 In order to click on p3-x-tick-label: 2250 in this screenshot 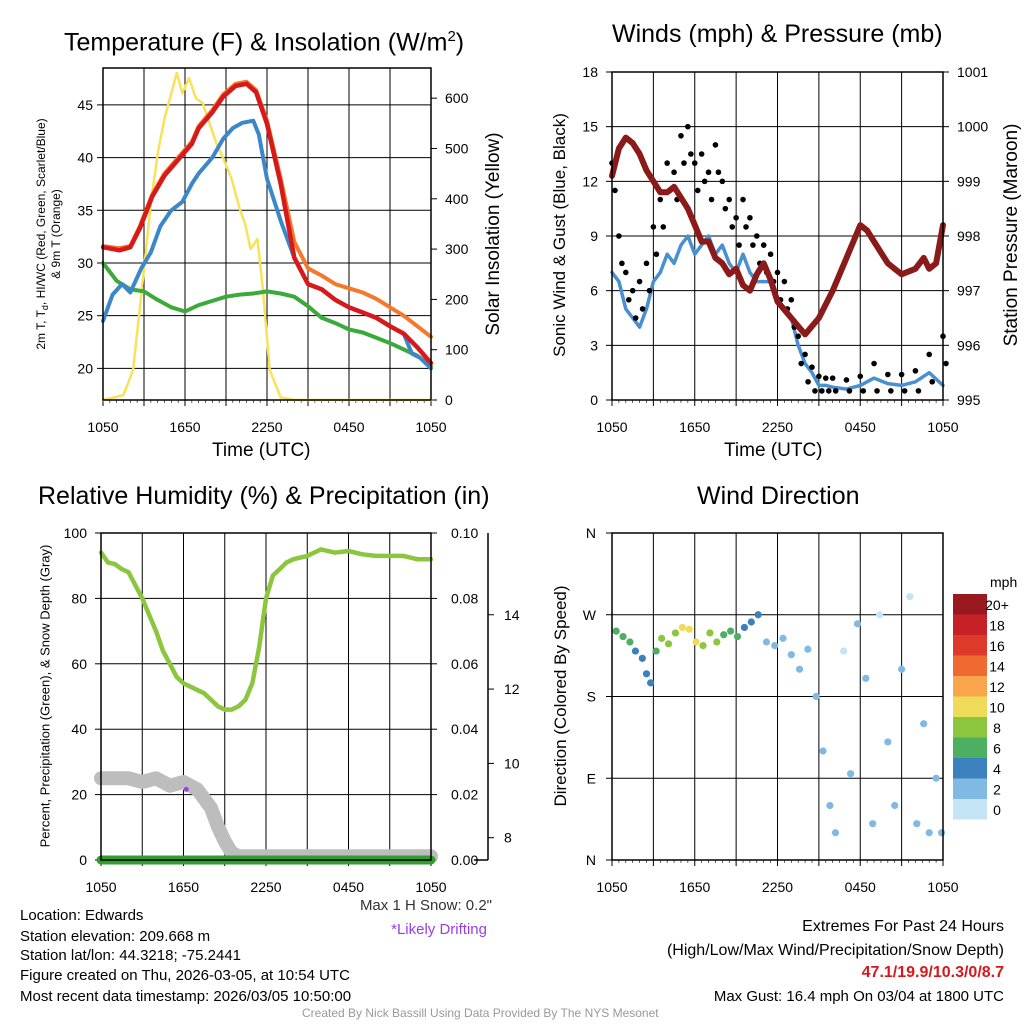, I will do `click(265, 887)`.